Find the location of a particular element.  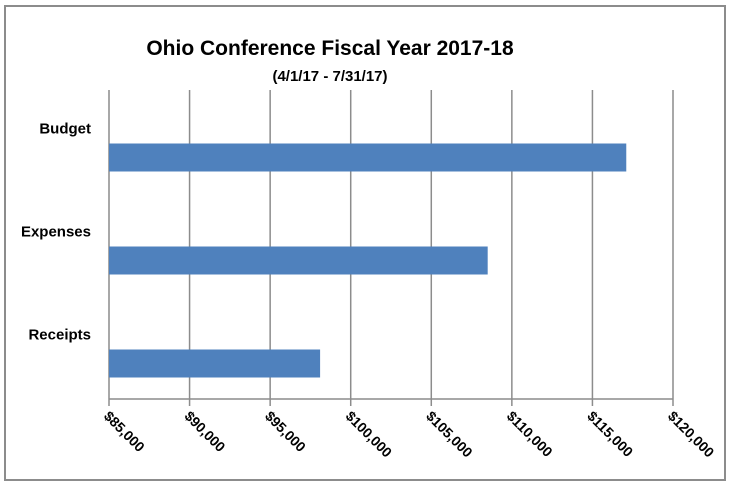

category-labels: Budget Expenses Receipts is located at coordinates (56, 232).